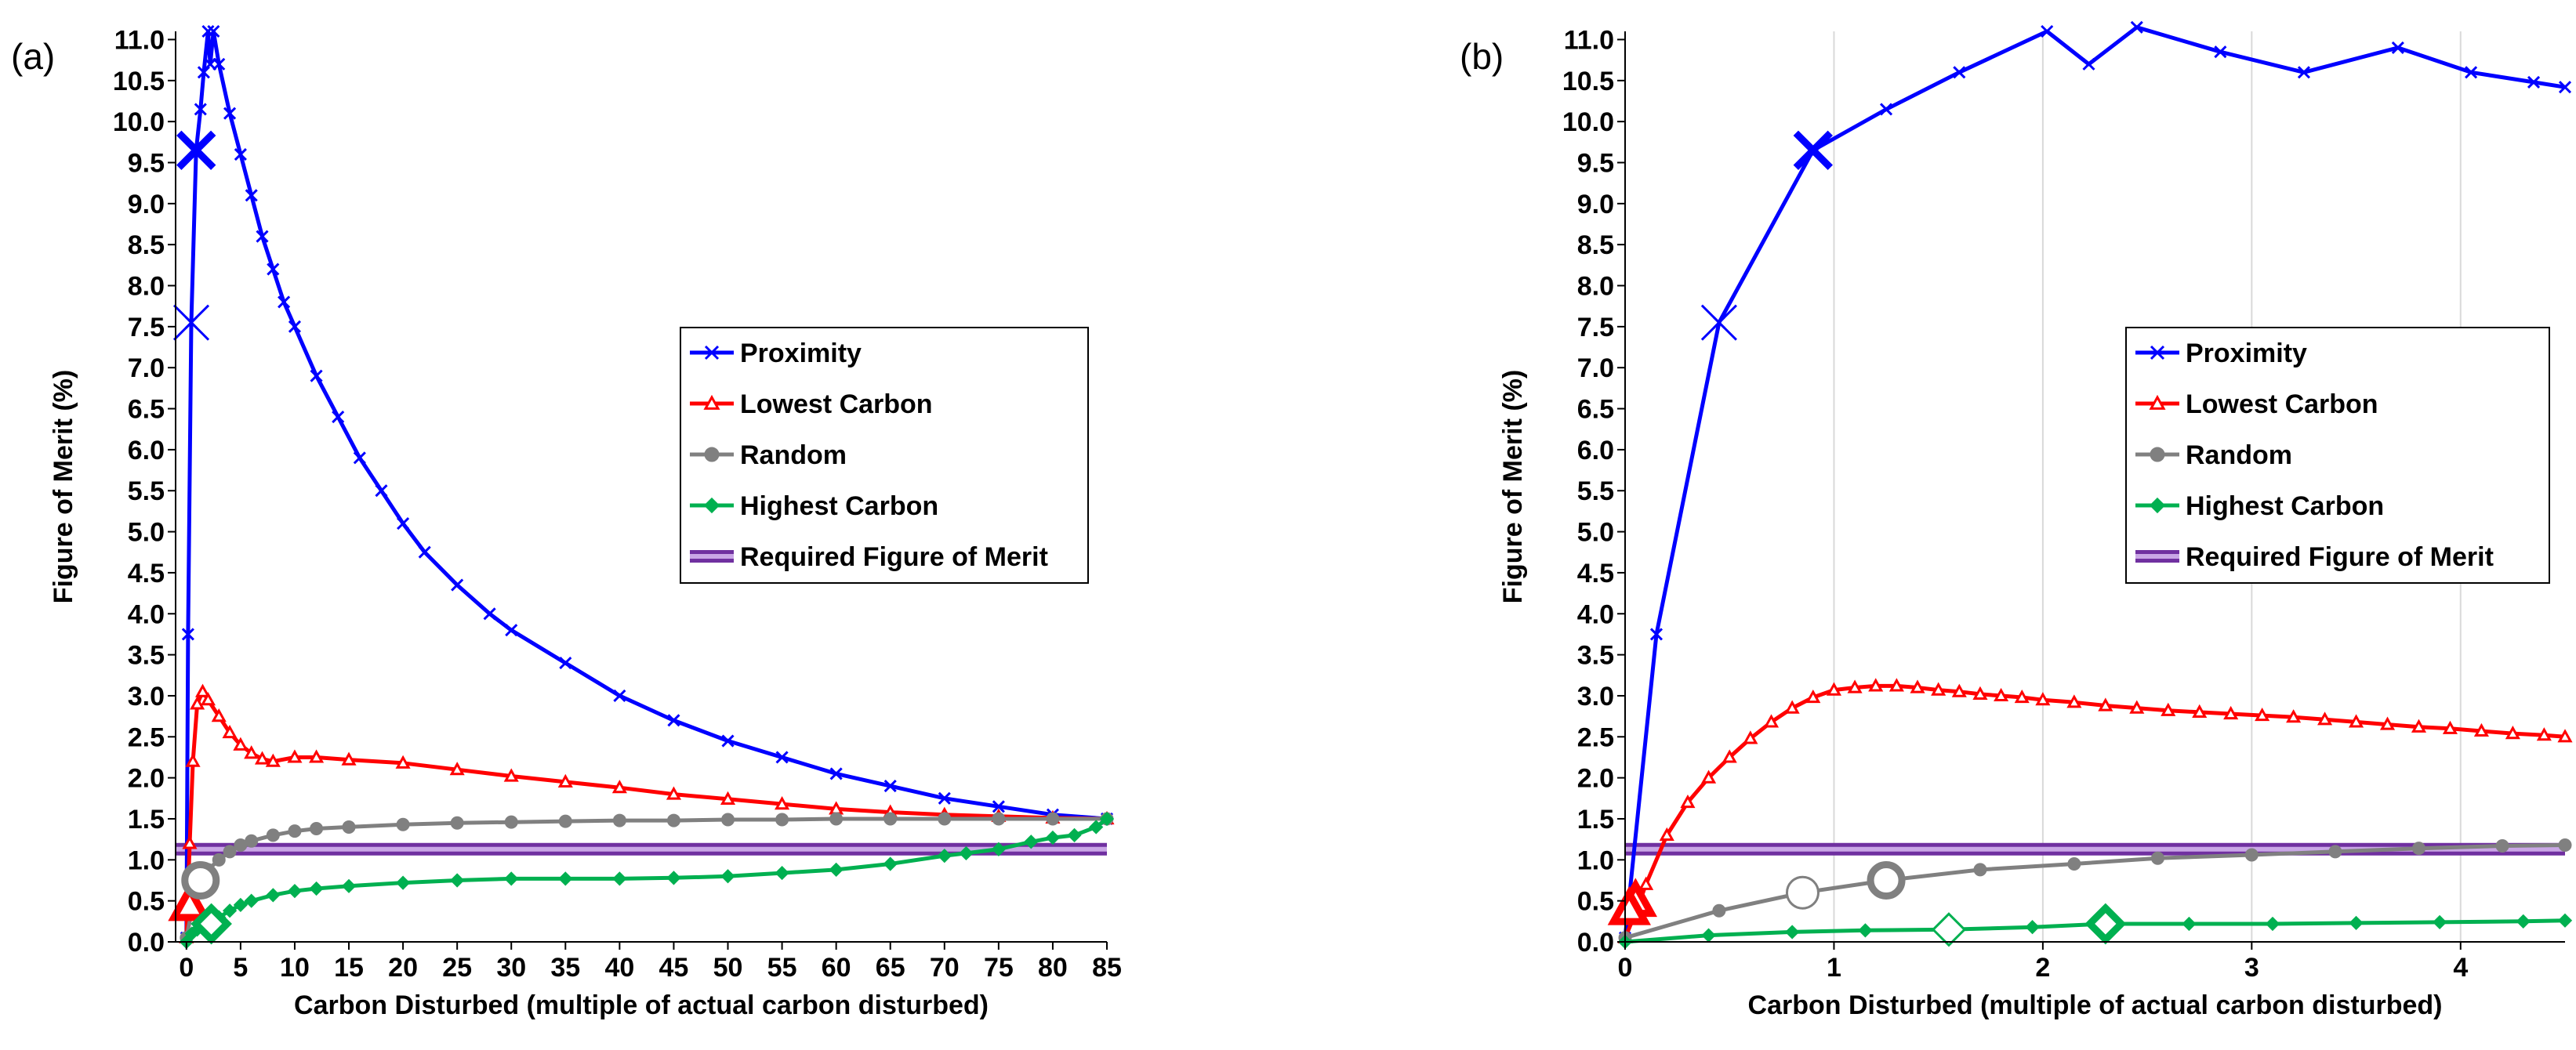 The image size is (2576, 1050). I want to click on y-tick-label: 11.0, so click(1589, 40).